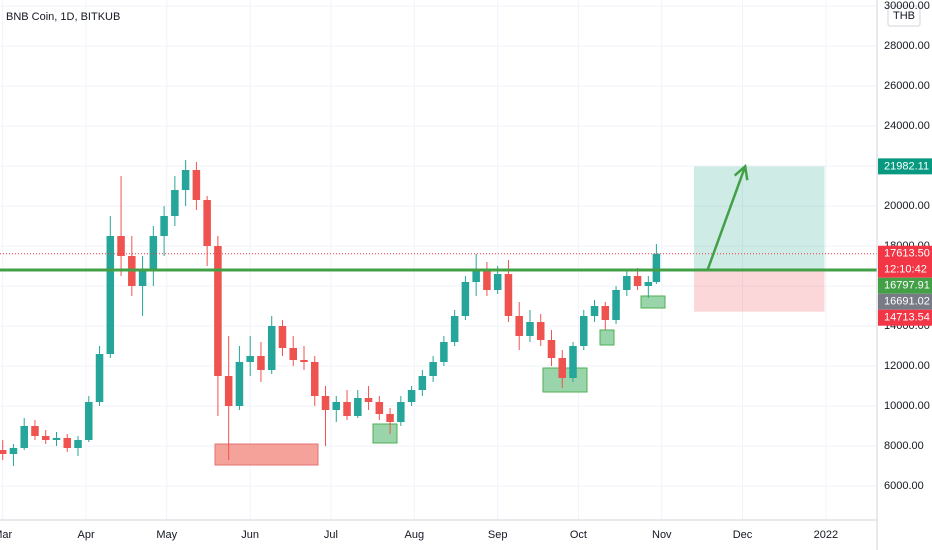 The width and height of the screenshot is (932, 550). What do you see at coordinates (905, 270) in the screenshot?
I see `countdown: 12:10:42` at bounding box center [905, 270].